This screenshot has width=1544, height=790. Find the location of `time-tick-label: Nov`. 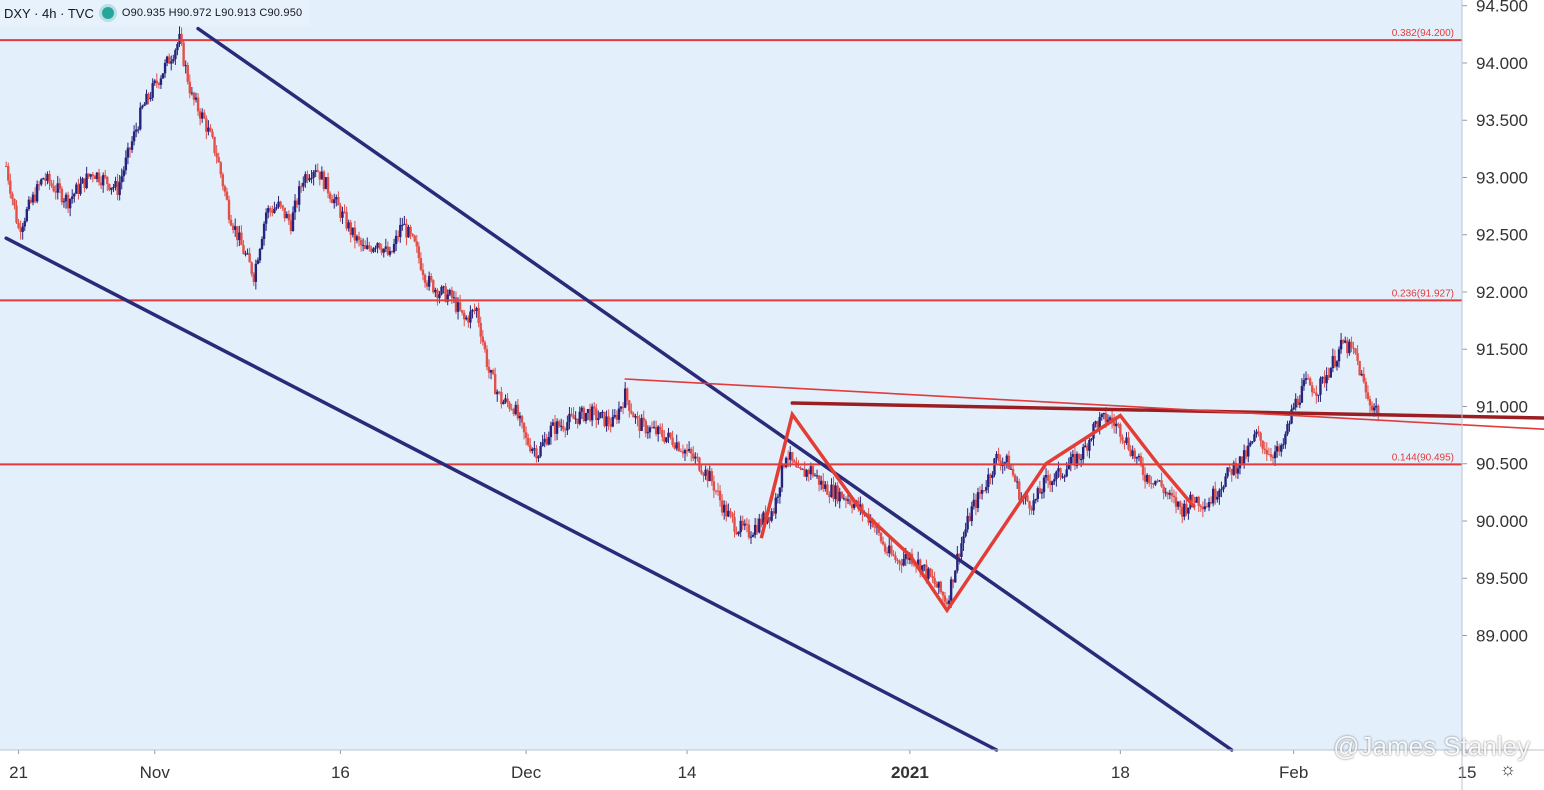

time-tick-label: Nov is located at coordinates (155, 772).